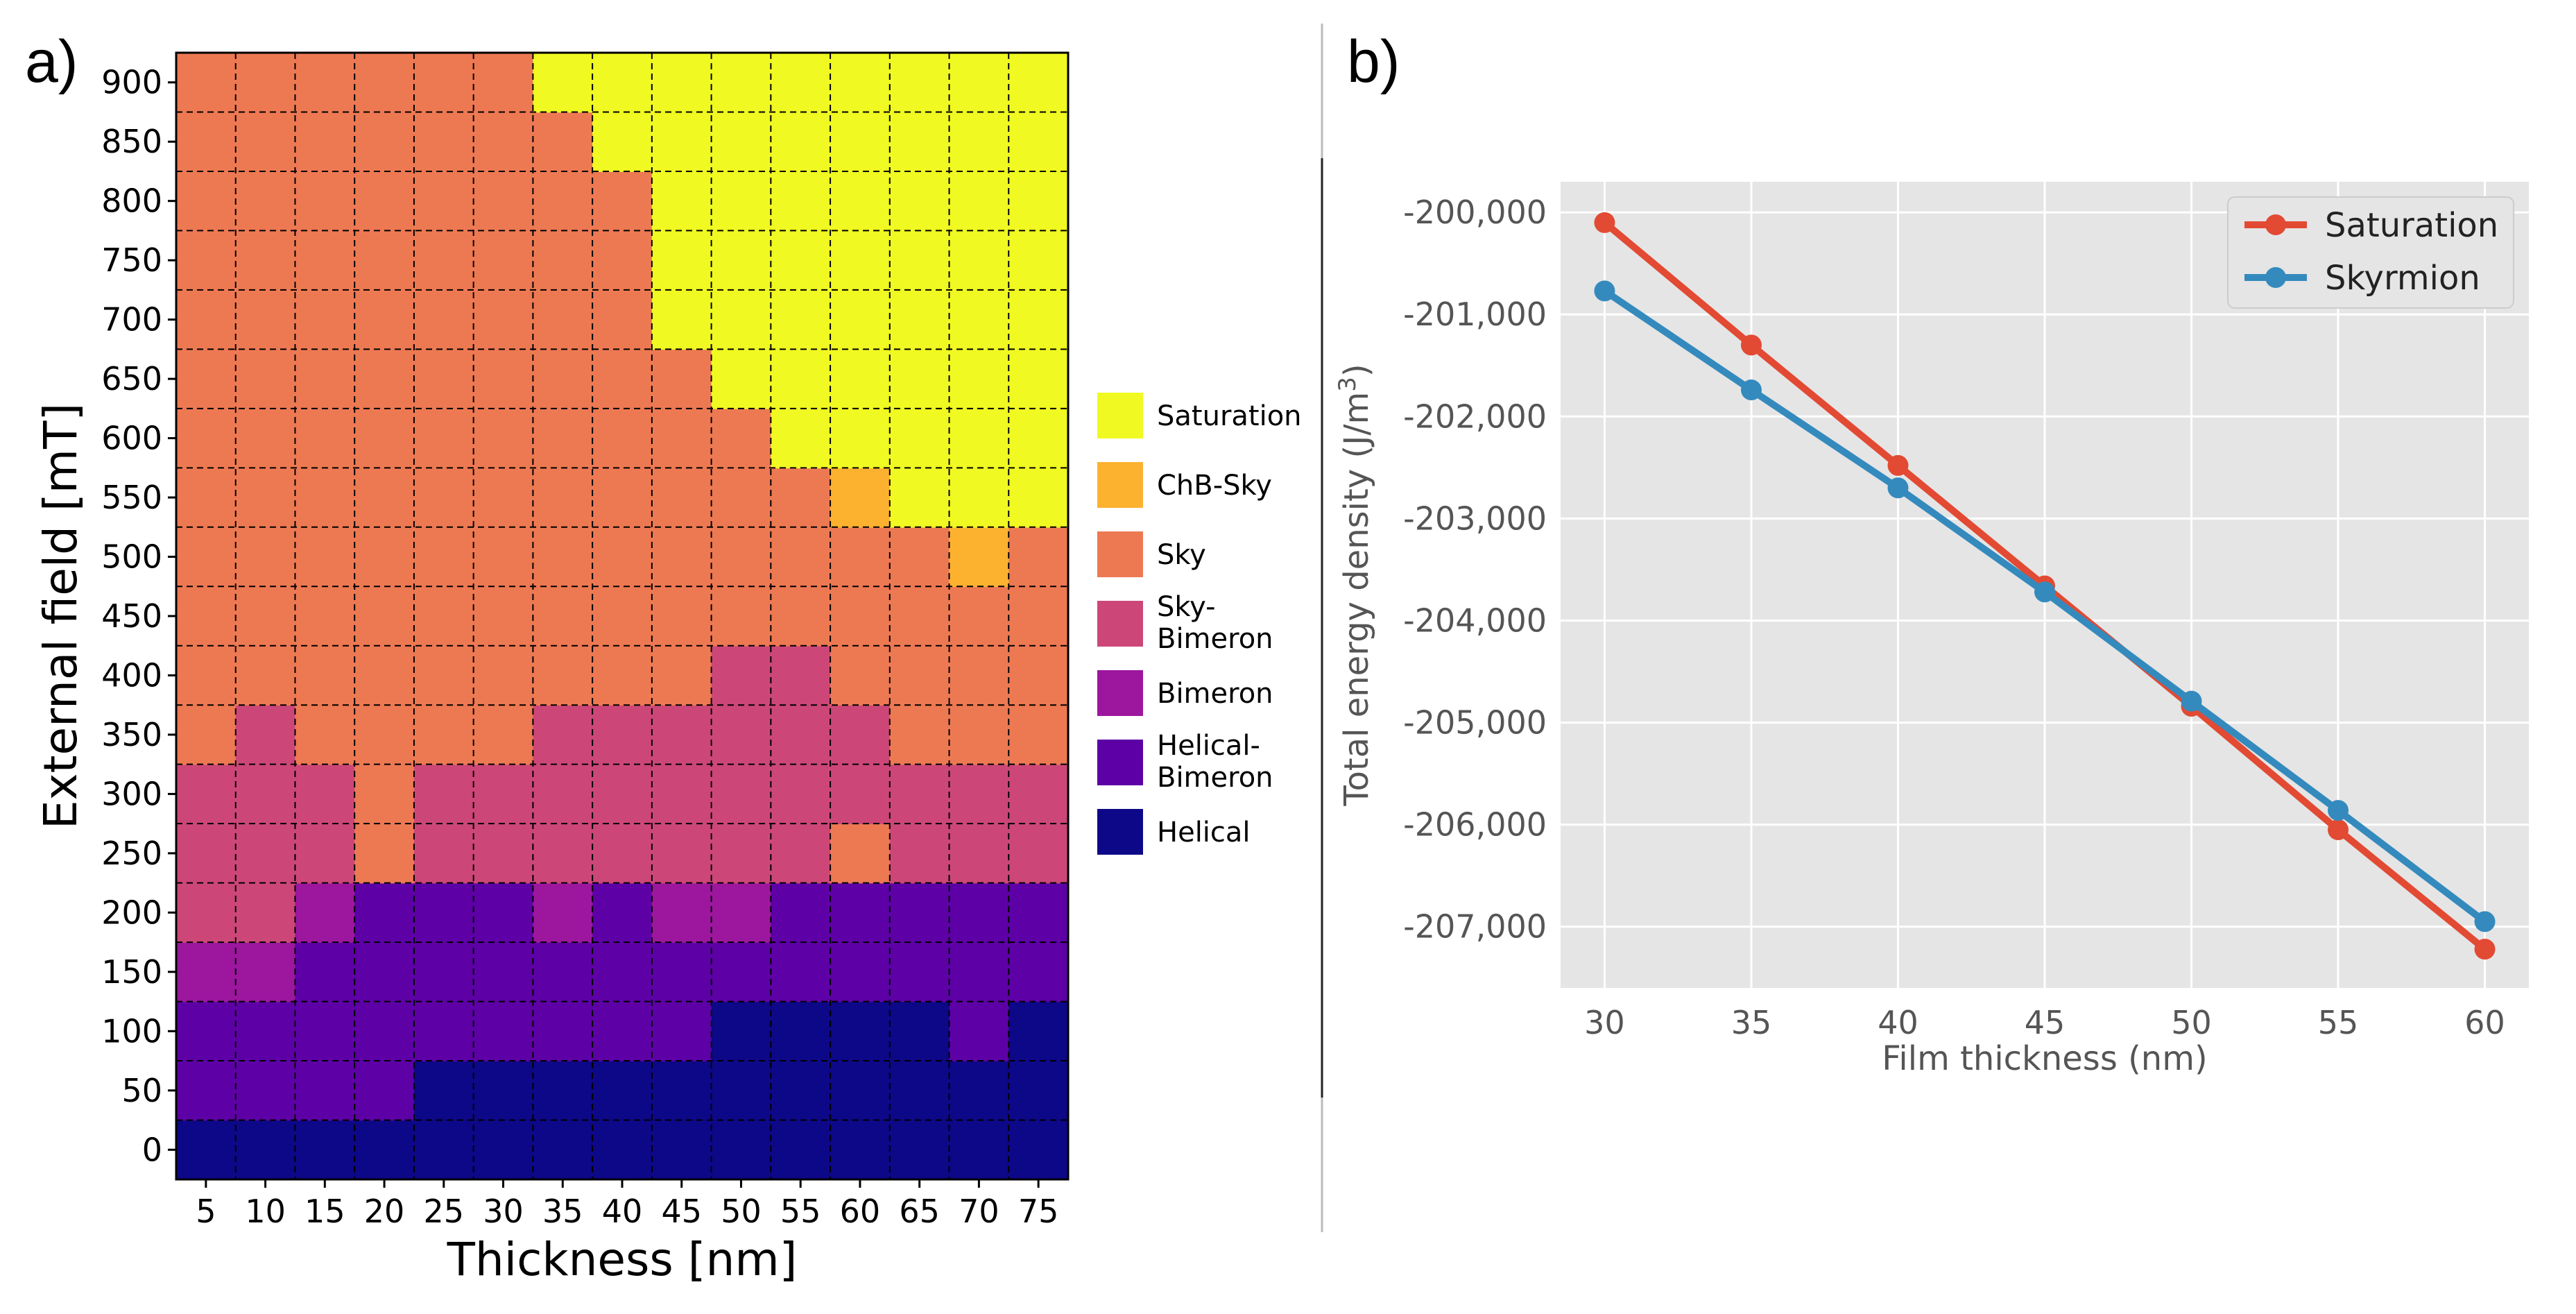  What do you see at coordinates (622, 1031) in the screenshot?
I see `phase-cell-40nm-100mT` at bounding box center [622, 1031].